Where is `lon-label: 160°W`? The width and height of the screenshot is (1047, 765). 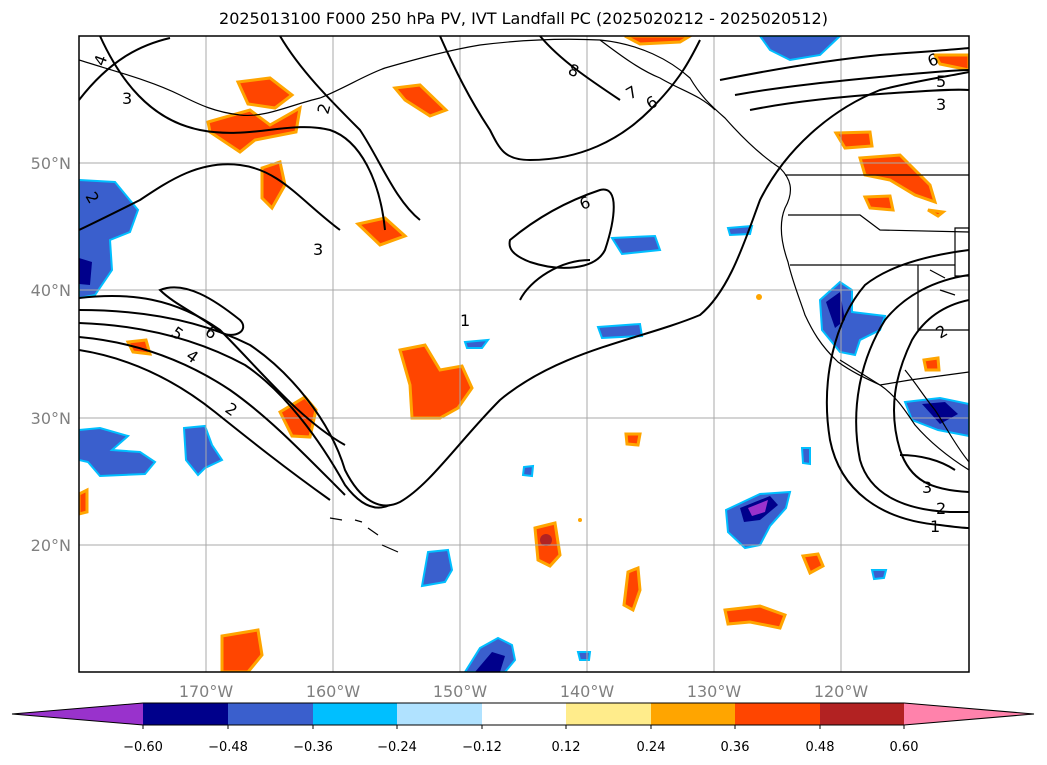 lon-label: 160°W is located at coordinates (333, 691).